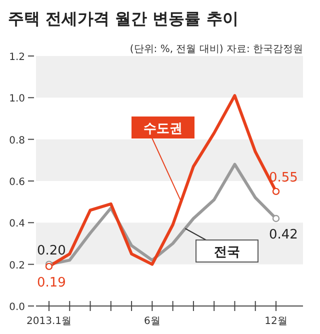 Image resolution: width=320 pixels, height=334 pixels. Describe the element at coordinates (17, 57) in the screenshot. I see `y-tick-label: 1.2` at that location.